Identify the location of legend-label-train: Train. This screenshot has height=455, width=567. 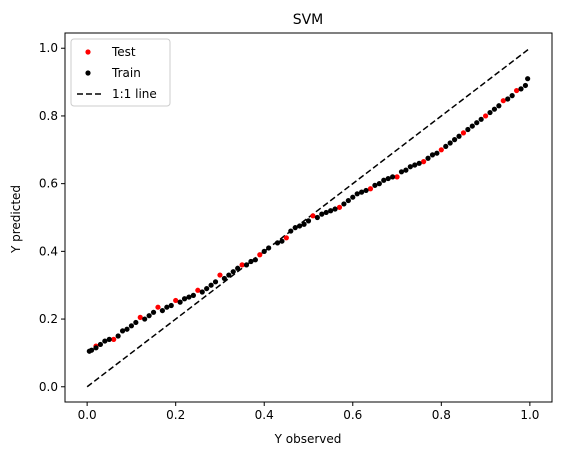
(126, 73).